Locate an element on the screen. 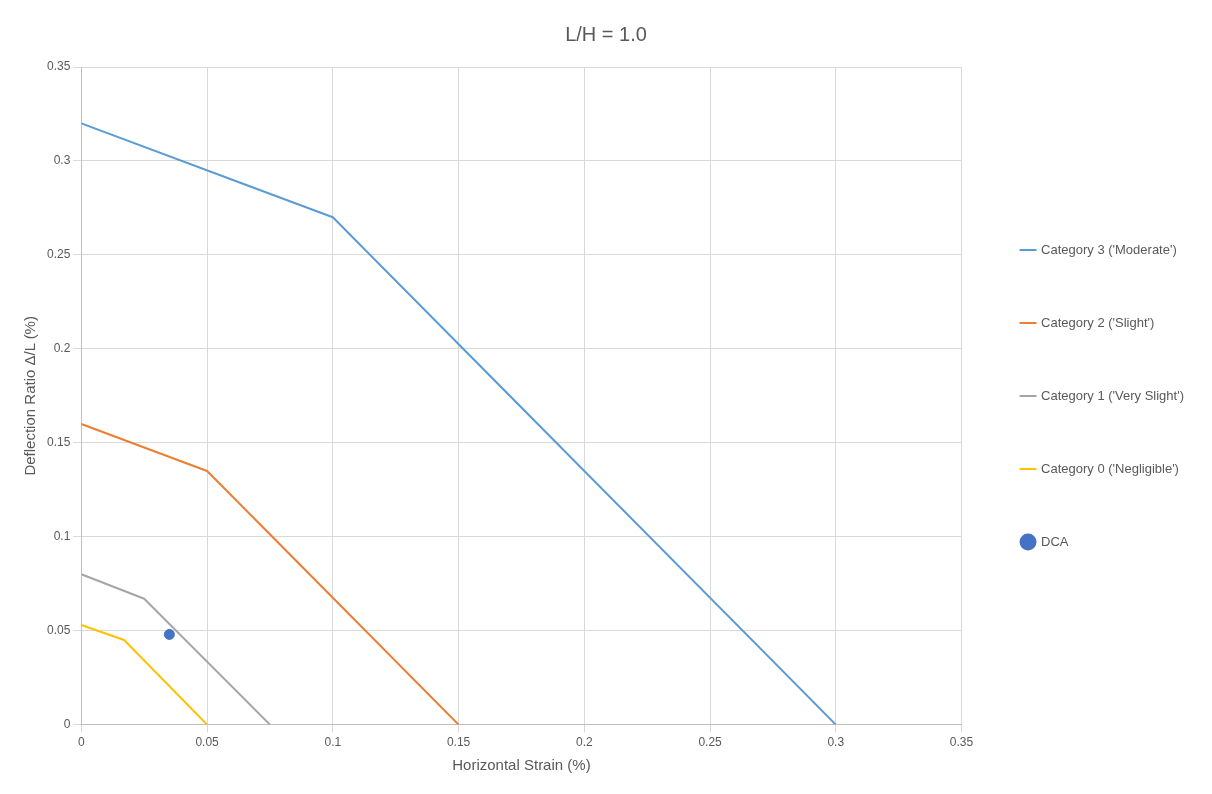 This screenshot has width=1212, height=794. y-tick-label: 0.2 is located at coordinates (62, 348).